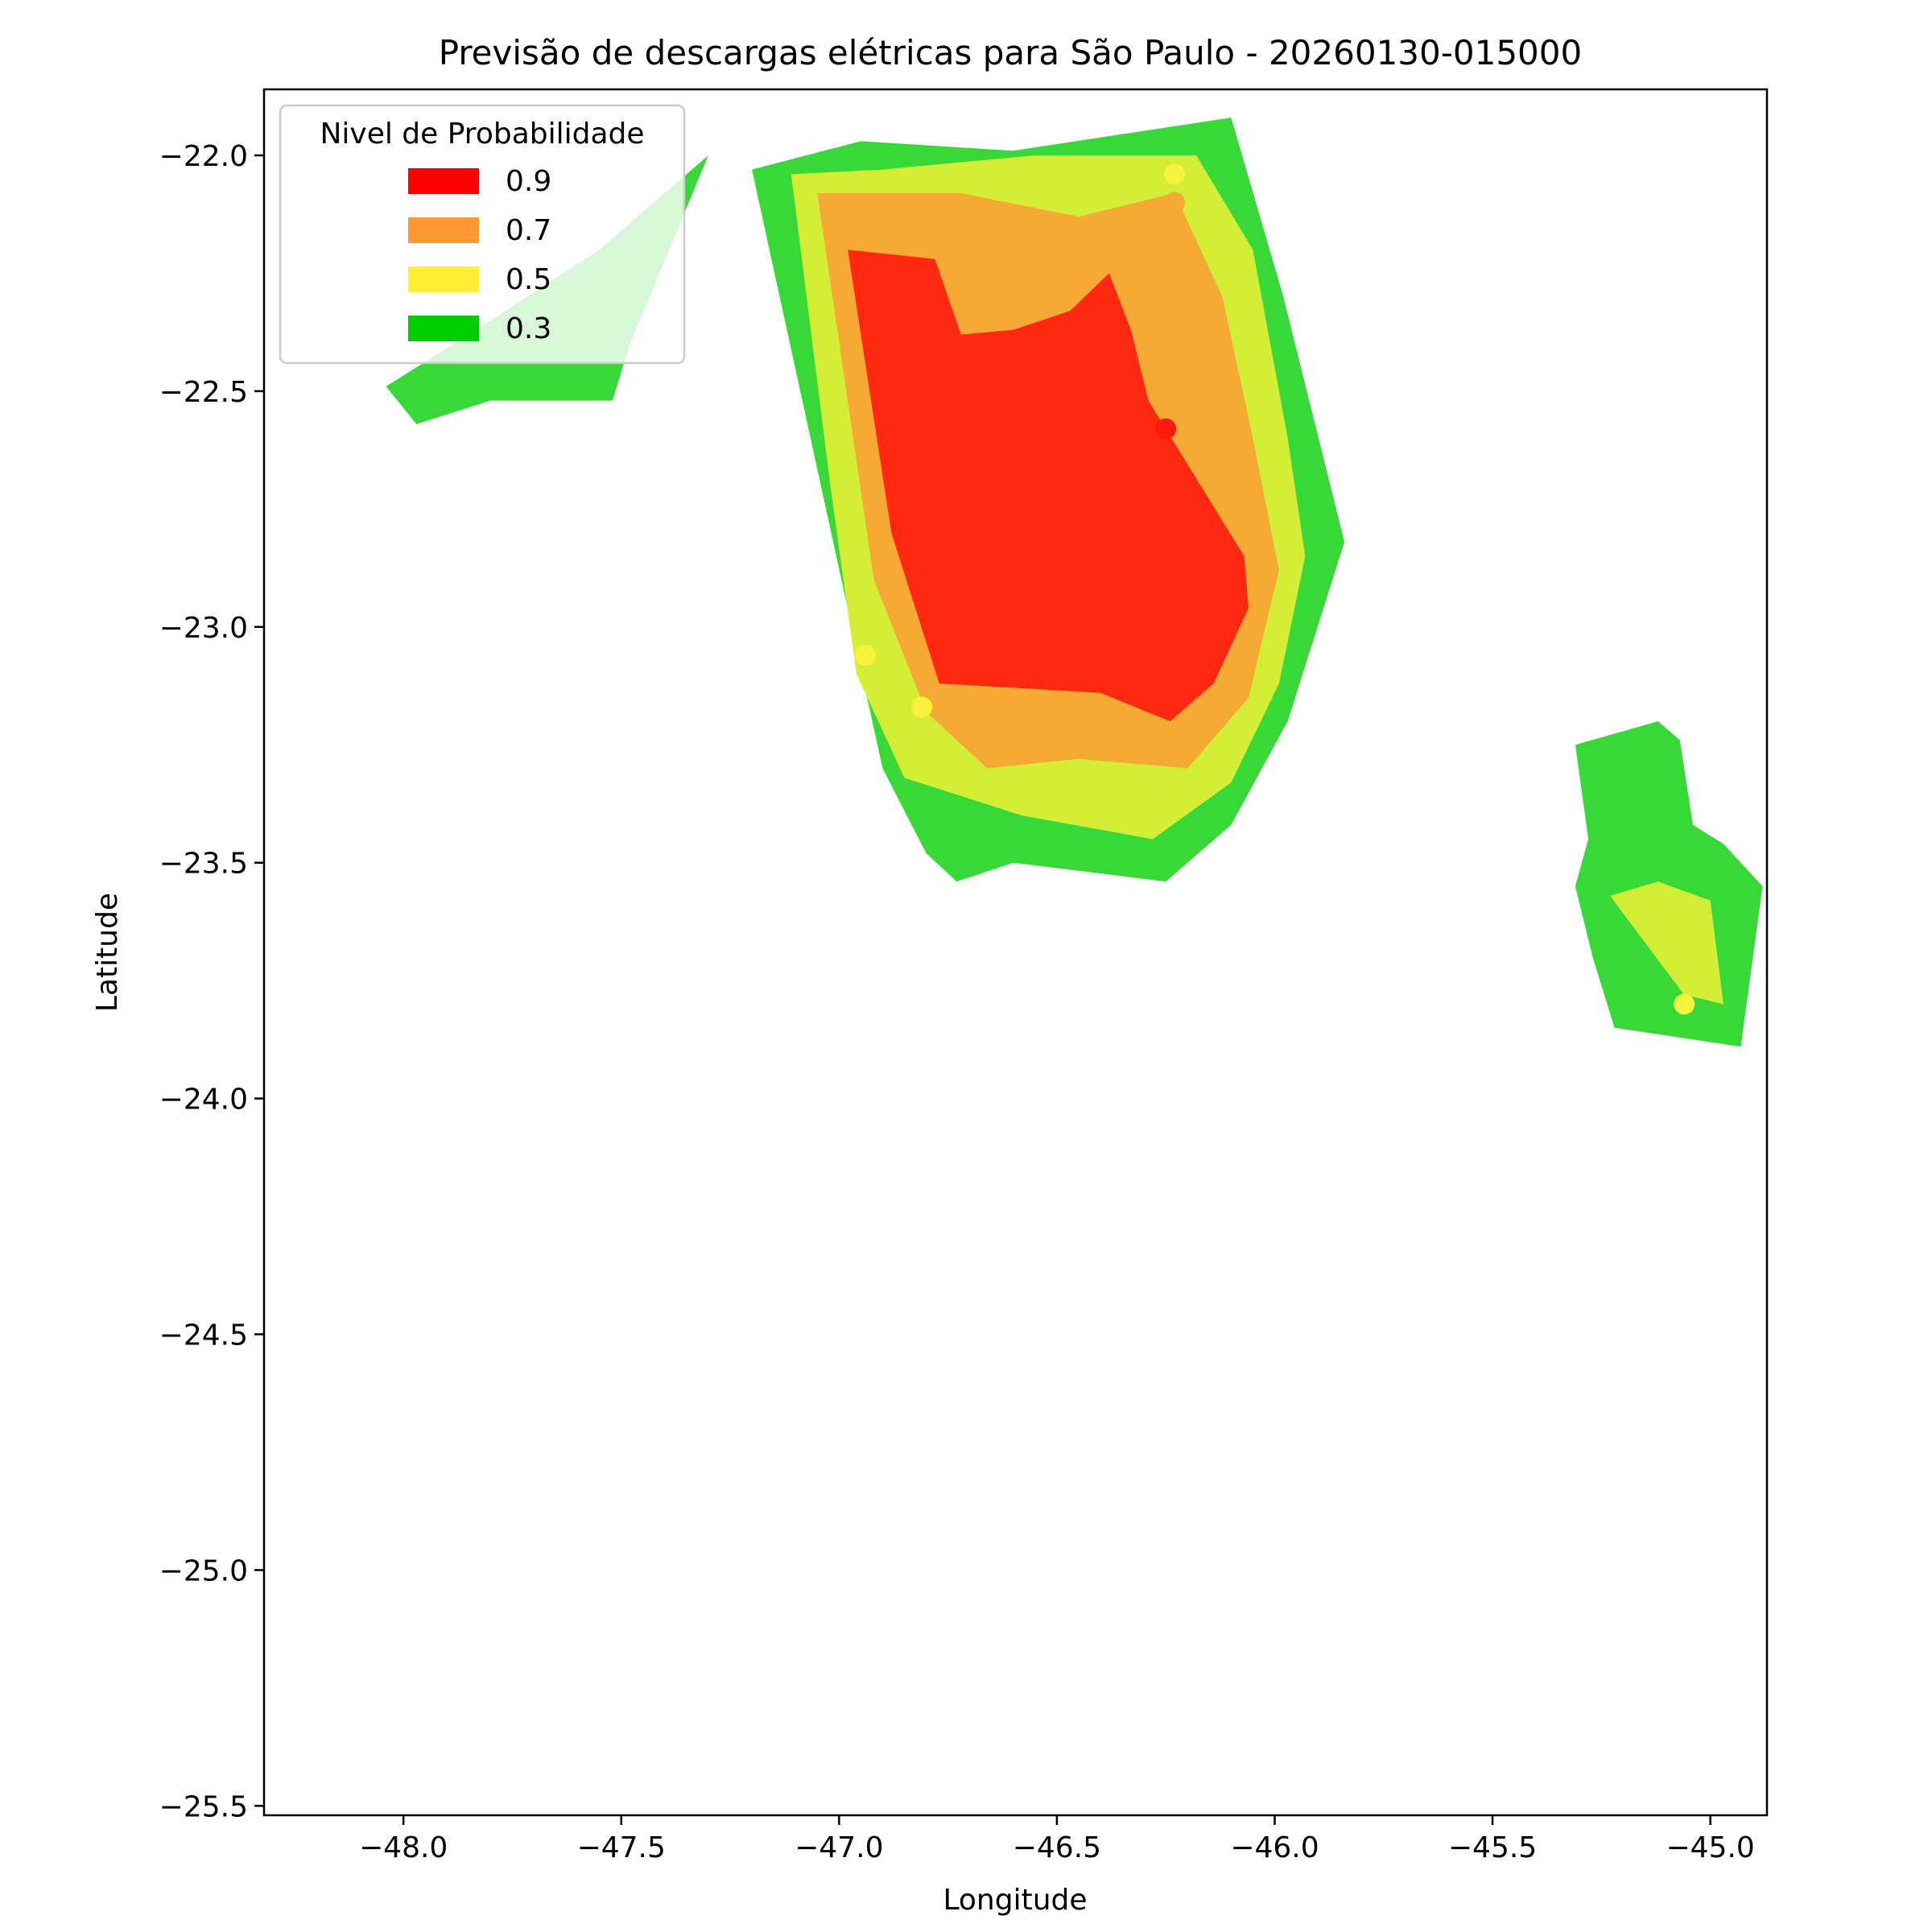 The height and width of the screenshot is (1932, 1932). I want to click on y-tick-label-7: −25.5, so click(203, 1806).